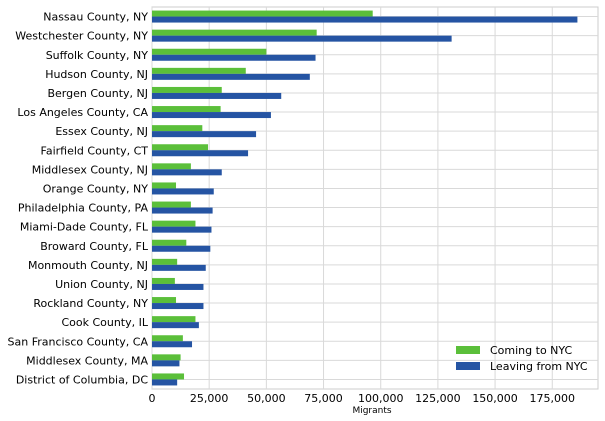 Image resolution: width=605 pixels, height=421 pixels. I want to click on category-label: Essex County, NJ, so click(101, 131).